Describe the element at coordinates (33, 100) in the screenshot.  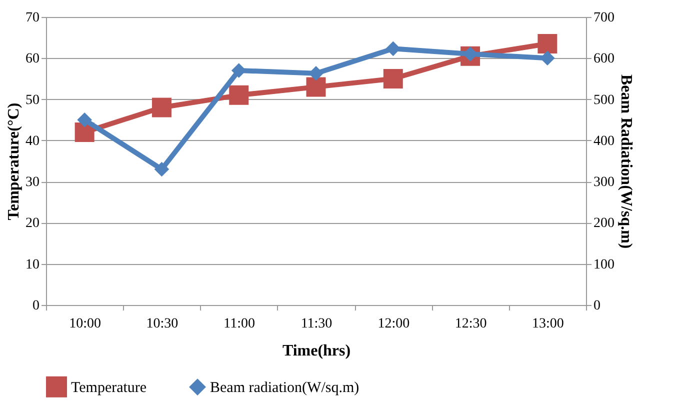
I see `y-tick-label: 50` at that location.